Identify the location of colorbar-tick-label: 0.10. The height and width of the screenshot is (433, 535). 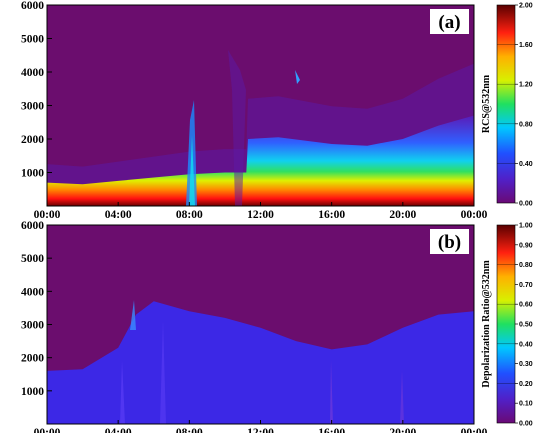
(526, 404).